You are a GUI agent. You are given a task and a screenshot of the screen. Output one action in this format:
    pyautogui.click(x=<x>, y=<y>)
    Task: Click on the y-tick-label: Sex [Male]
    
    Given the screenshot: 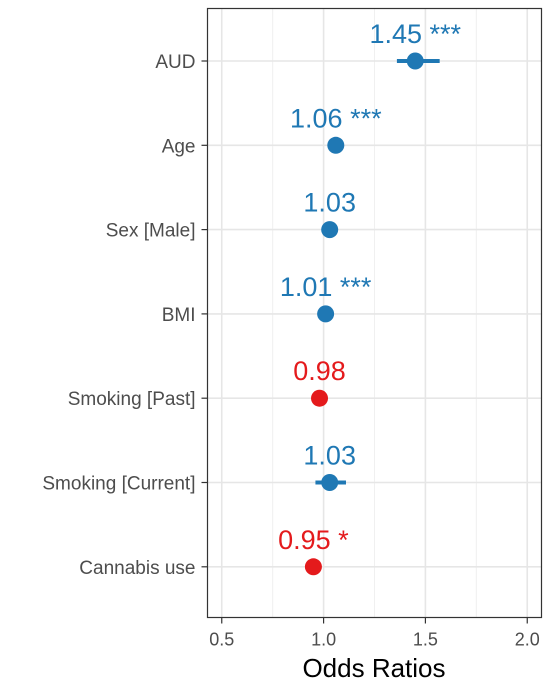 What is the action you would take?
    pyautogui.click(x=151, y=231)
    